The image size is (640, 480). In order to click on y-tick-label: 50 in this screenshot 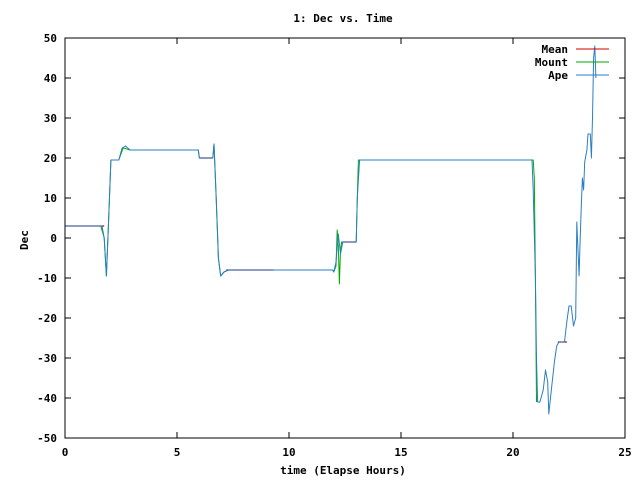, I will do `click(50, 38)`.